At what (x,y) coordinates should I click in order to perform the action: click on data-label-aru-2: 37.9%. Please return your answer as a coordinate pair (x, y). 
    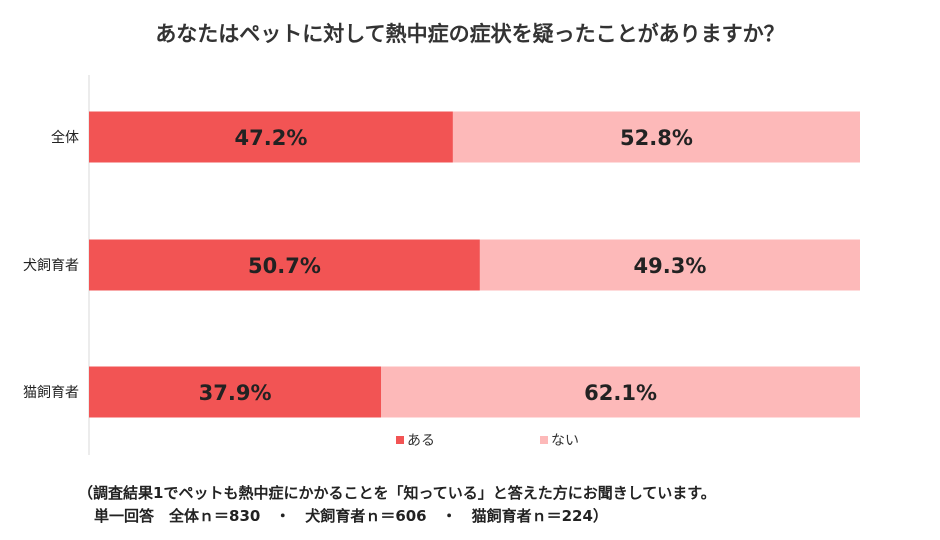
    Looking at the image, I should click on (235, 393).